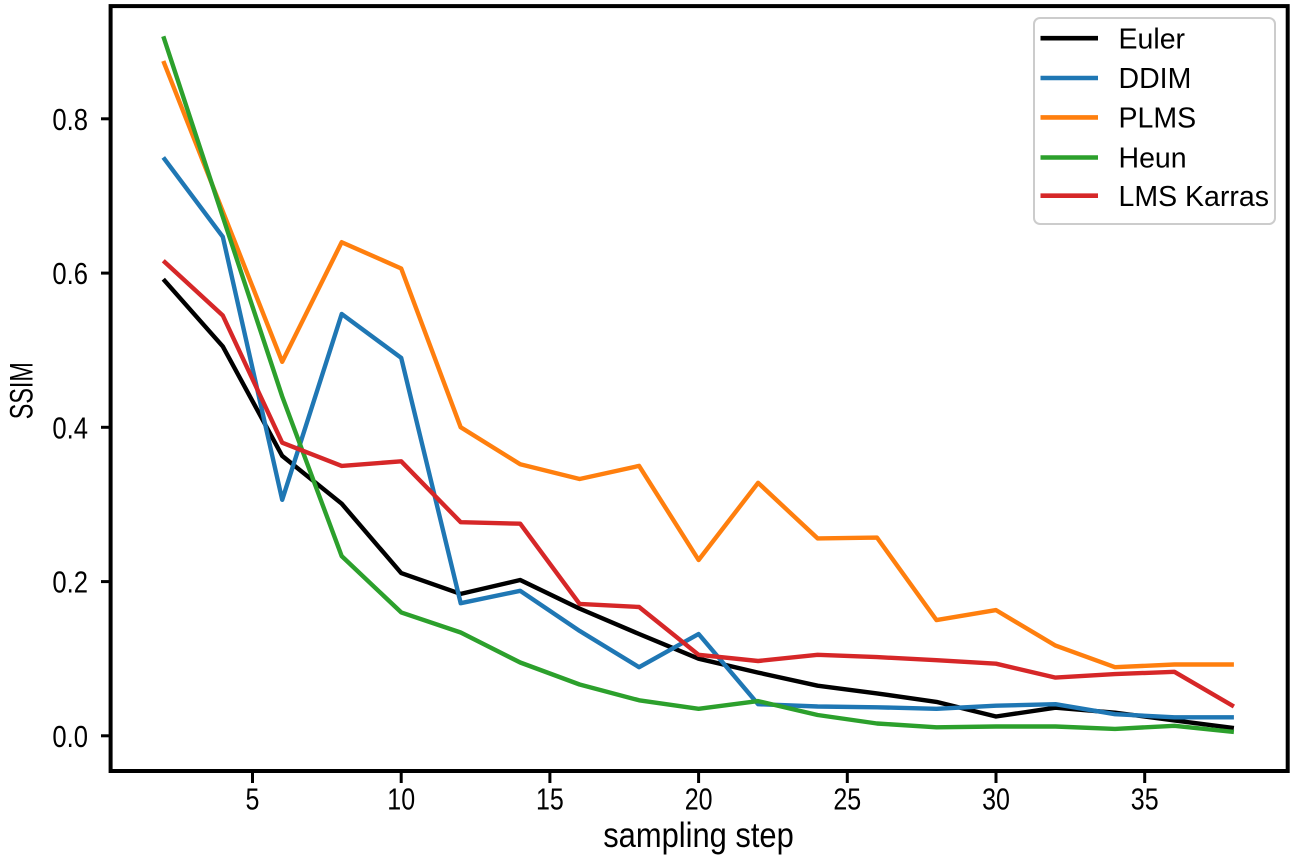 This screenshot has height=860, width=1313. I want to click on svg-text: 0.4, so click(70, 428).